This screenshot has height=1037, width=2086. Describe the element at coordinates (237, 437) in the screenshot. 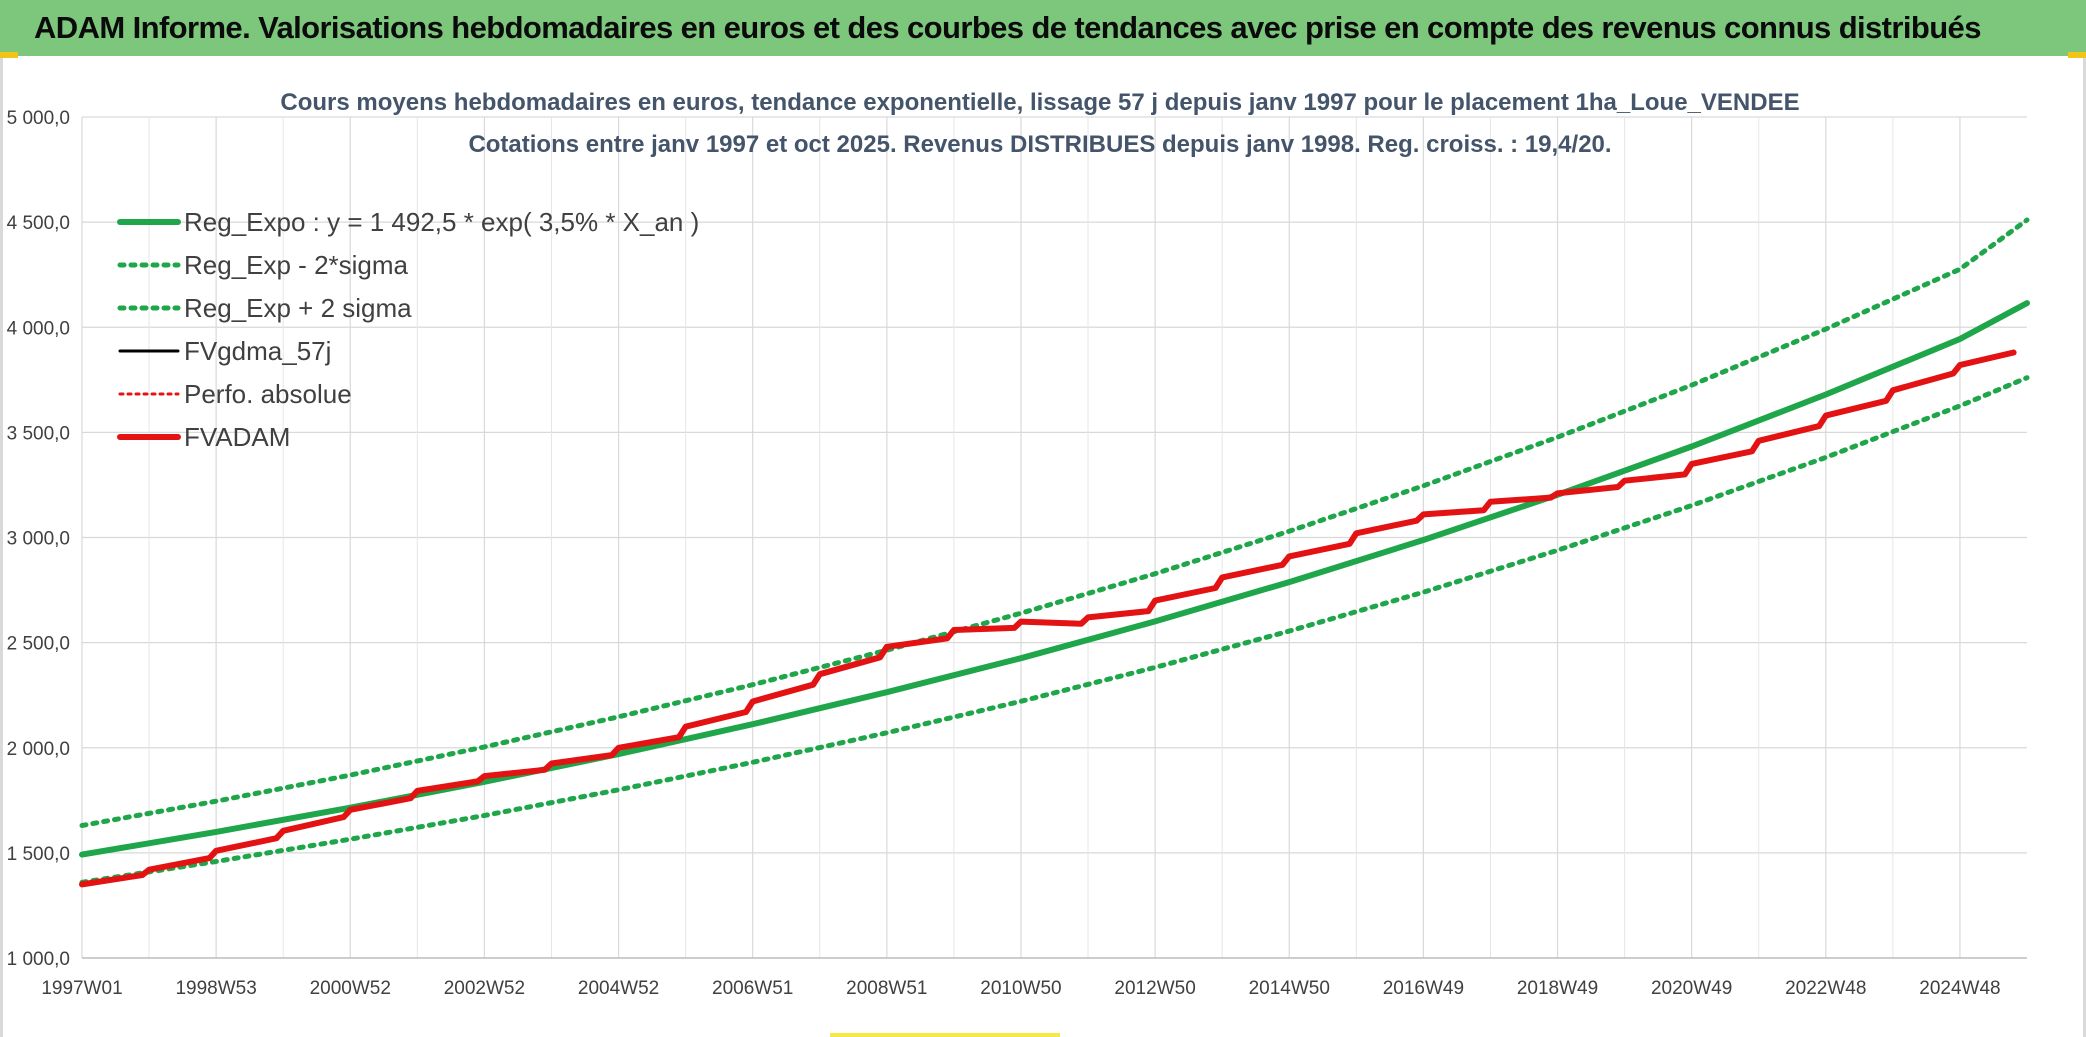

I see `legend-label: FVADAM` at that location.